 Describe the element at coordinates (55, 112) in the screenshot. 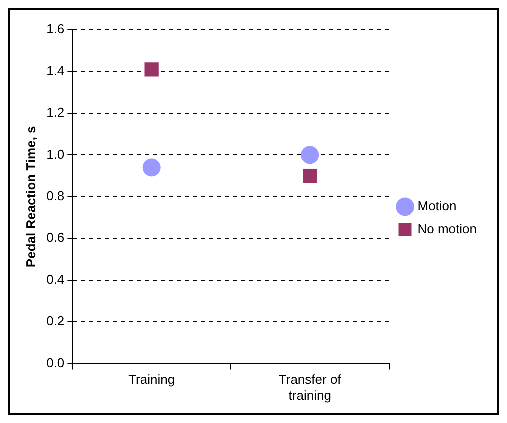

I see `y-tick-label: 1.2` at that location.